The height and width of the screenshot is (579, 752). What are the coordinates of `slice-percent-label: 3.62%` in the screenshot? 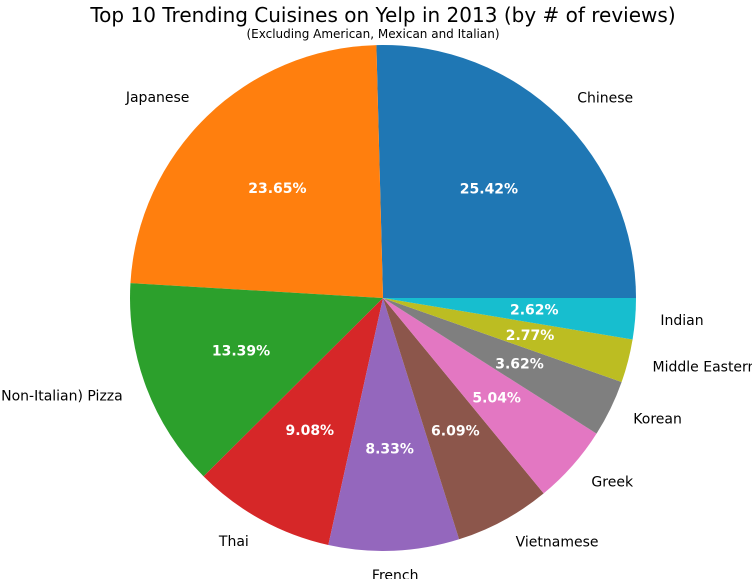 It's located at (519, 364).